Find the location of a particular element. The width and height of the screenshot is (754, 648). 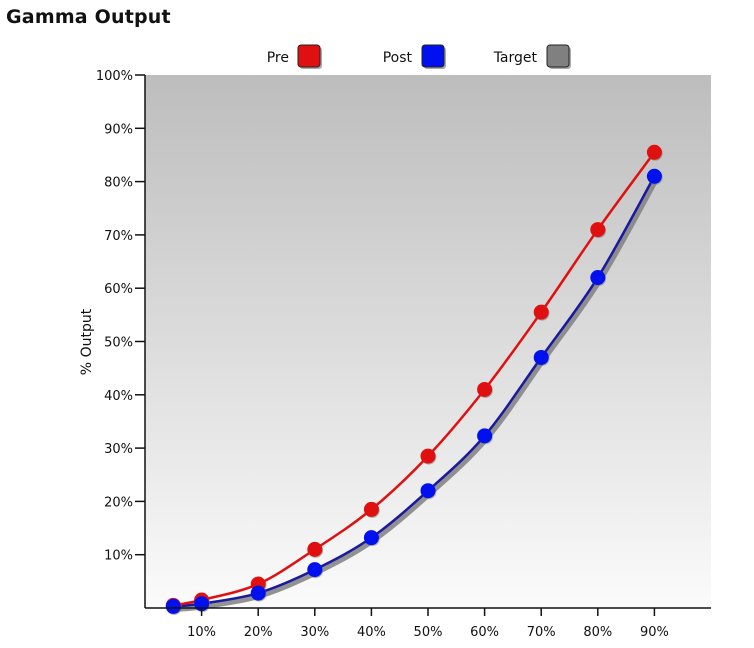

legend-label-post: Post is located at coordinates (398, 58).